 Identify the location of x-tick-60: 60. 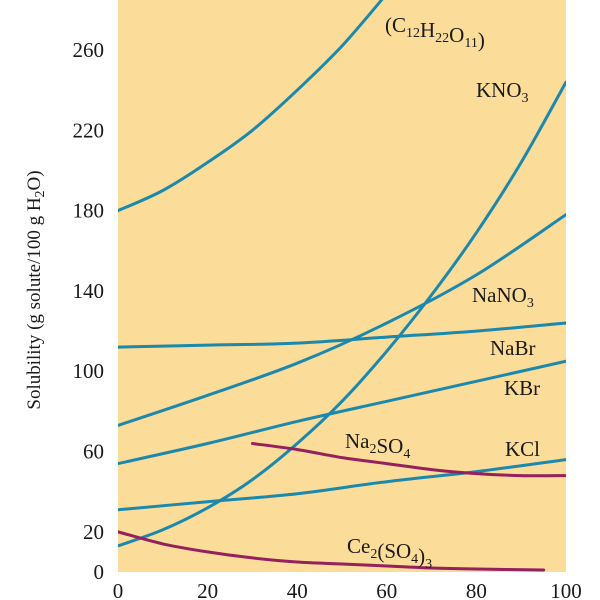
(386, 589).